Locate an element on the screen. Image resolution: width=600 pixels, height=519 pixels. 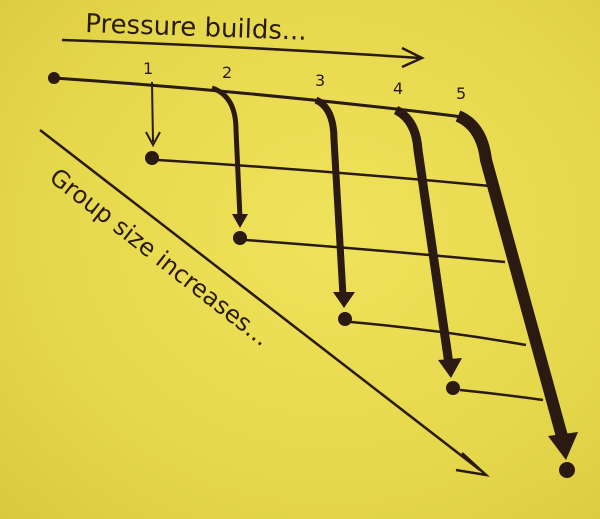
column-label-5: 5 is located at coordinates (461, 93).